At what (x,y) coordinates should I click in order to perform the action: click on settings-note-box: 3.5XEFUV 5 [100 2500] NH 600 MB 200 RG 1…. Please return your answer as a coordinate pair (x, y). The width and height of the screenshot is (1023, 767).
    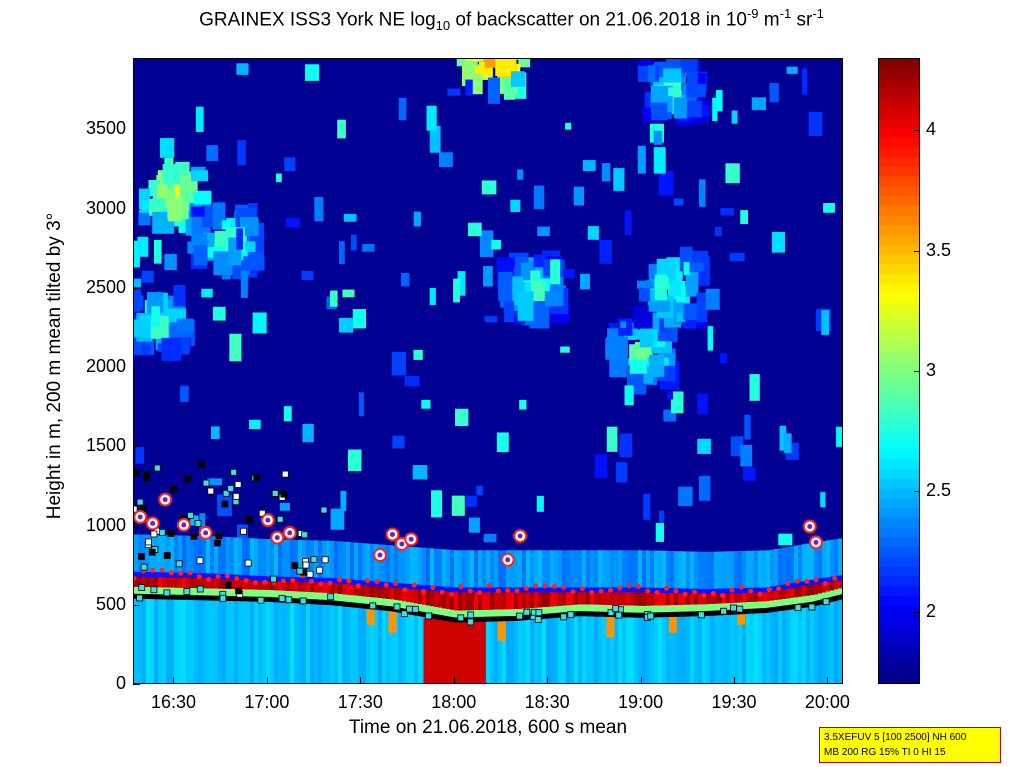
    Looking at the image, I should click on (910, 745).